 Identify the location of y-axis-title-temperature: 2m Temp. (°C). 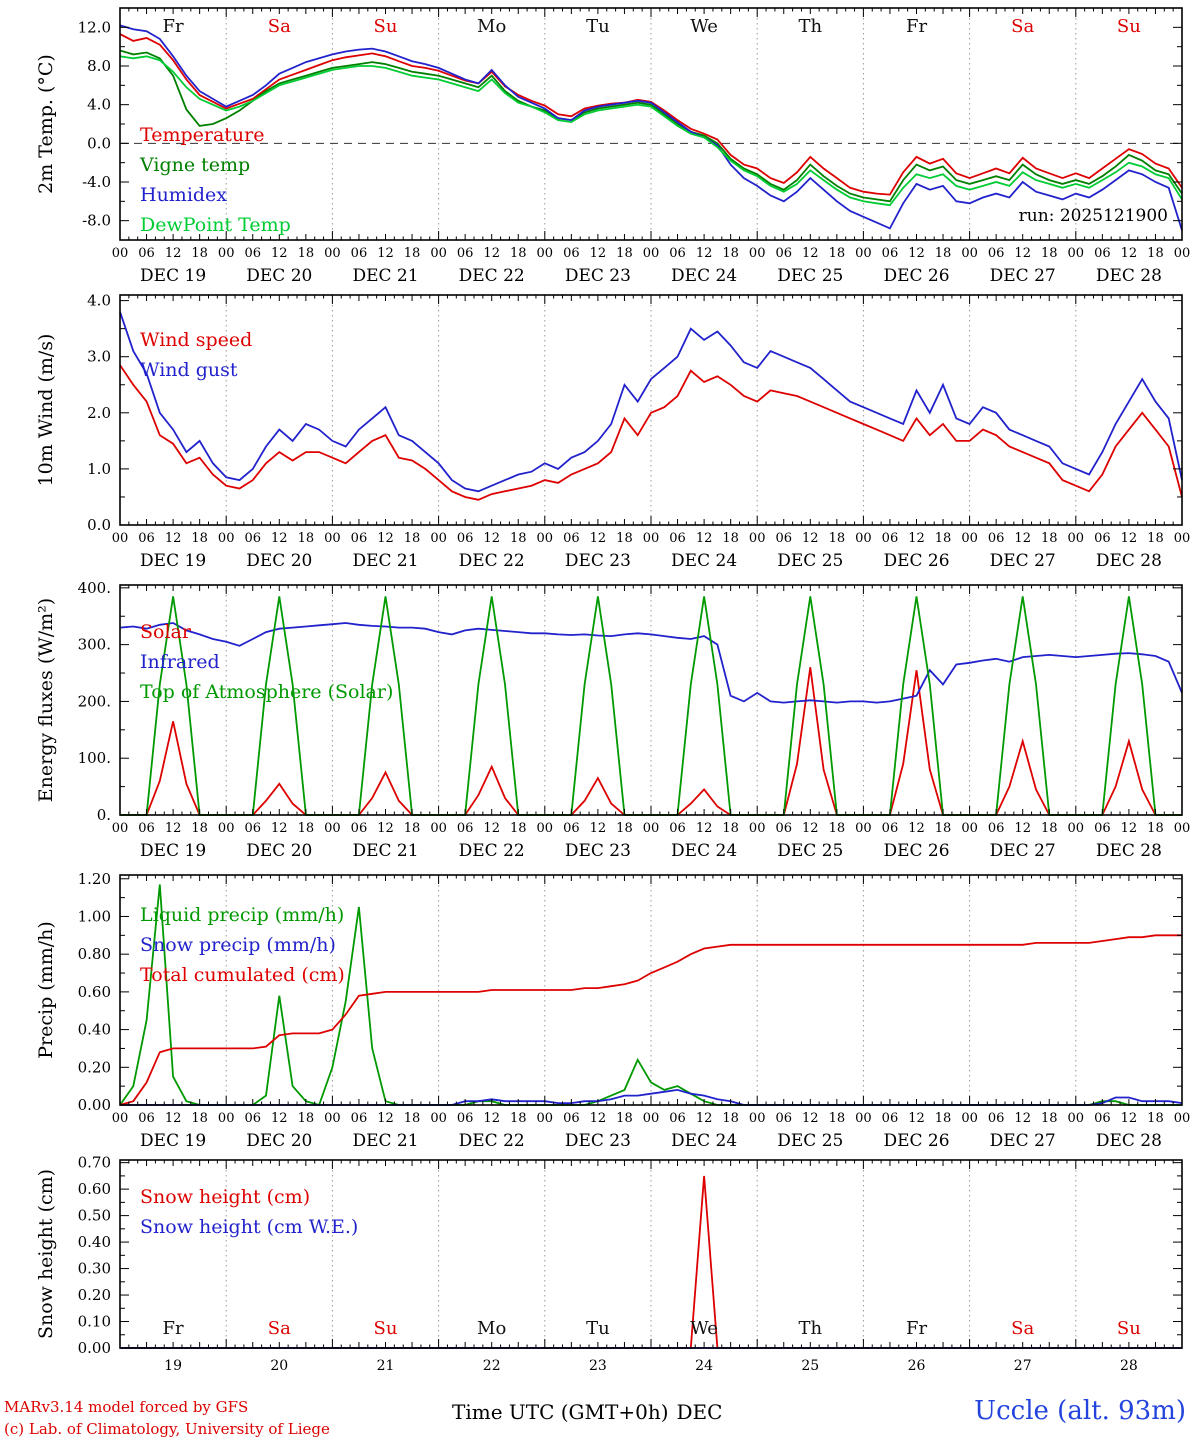
(46, 124).